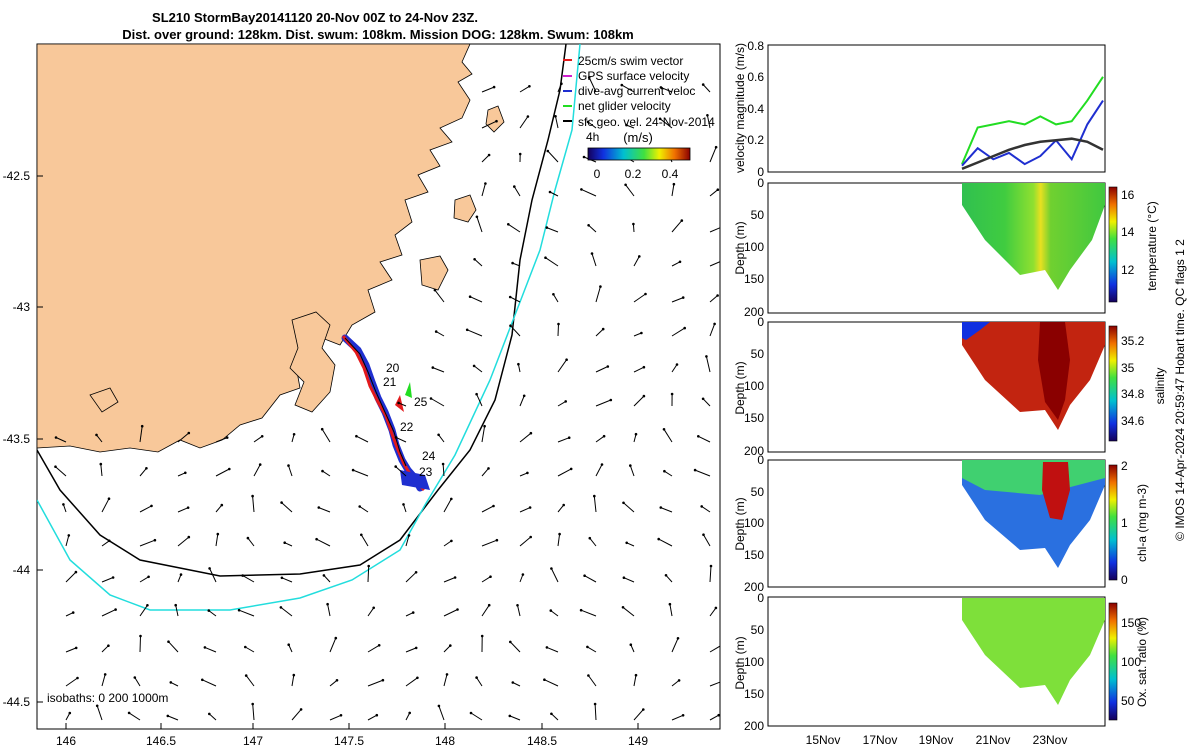  Describe the element at coordinates (1133, 421) in the screenshot. I see `sal-cbar-tick: 34.6` at that location.